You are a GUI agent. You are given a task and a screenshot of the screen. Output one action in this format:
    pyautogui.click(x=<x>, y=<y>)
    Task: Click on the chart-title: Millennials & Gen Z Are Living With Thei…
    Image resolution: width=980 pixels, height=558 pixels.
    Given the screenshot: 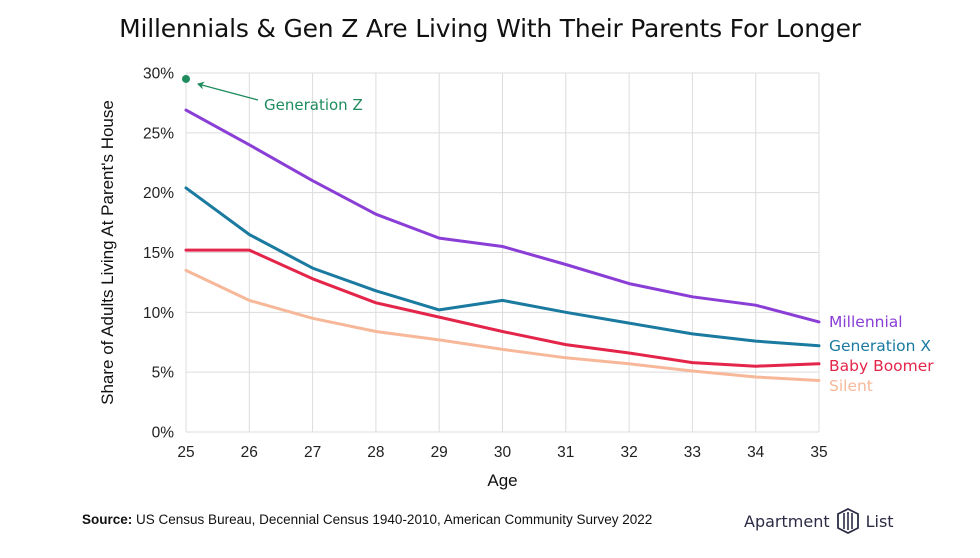 What is the action you would take?
    pyautogui.click(x=490, y=28)
    